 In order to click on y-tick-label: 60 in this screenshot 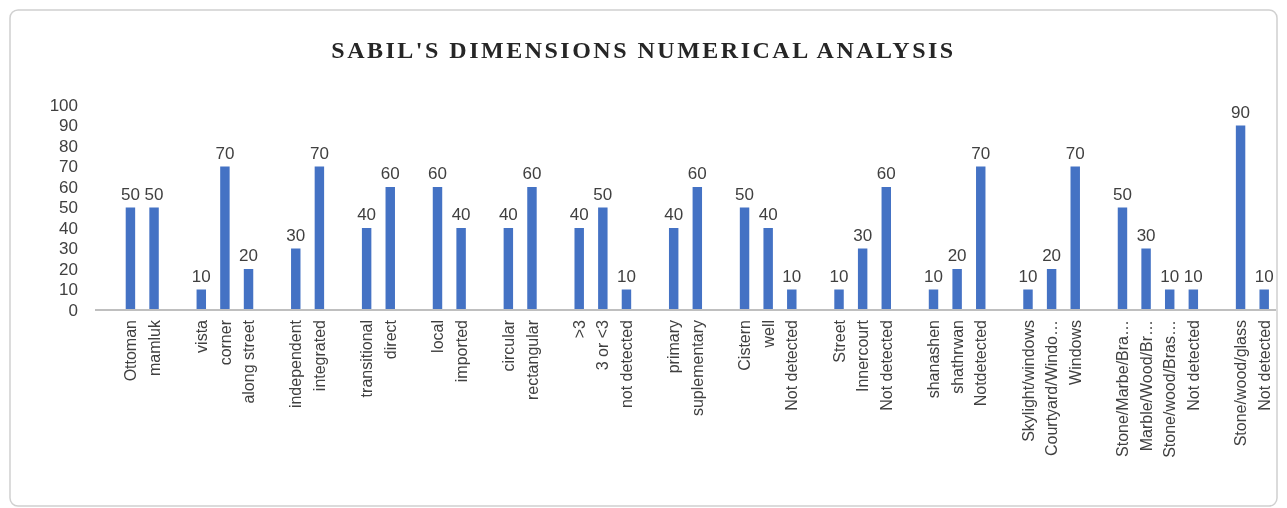, I will do `click(68, 187)`.